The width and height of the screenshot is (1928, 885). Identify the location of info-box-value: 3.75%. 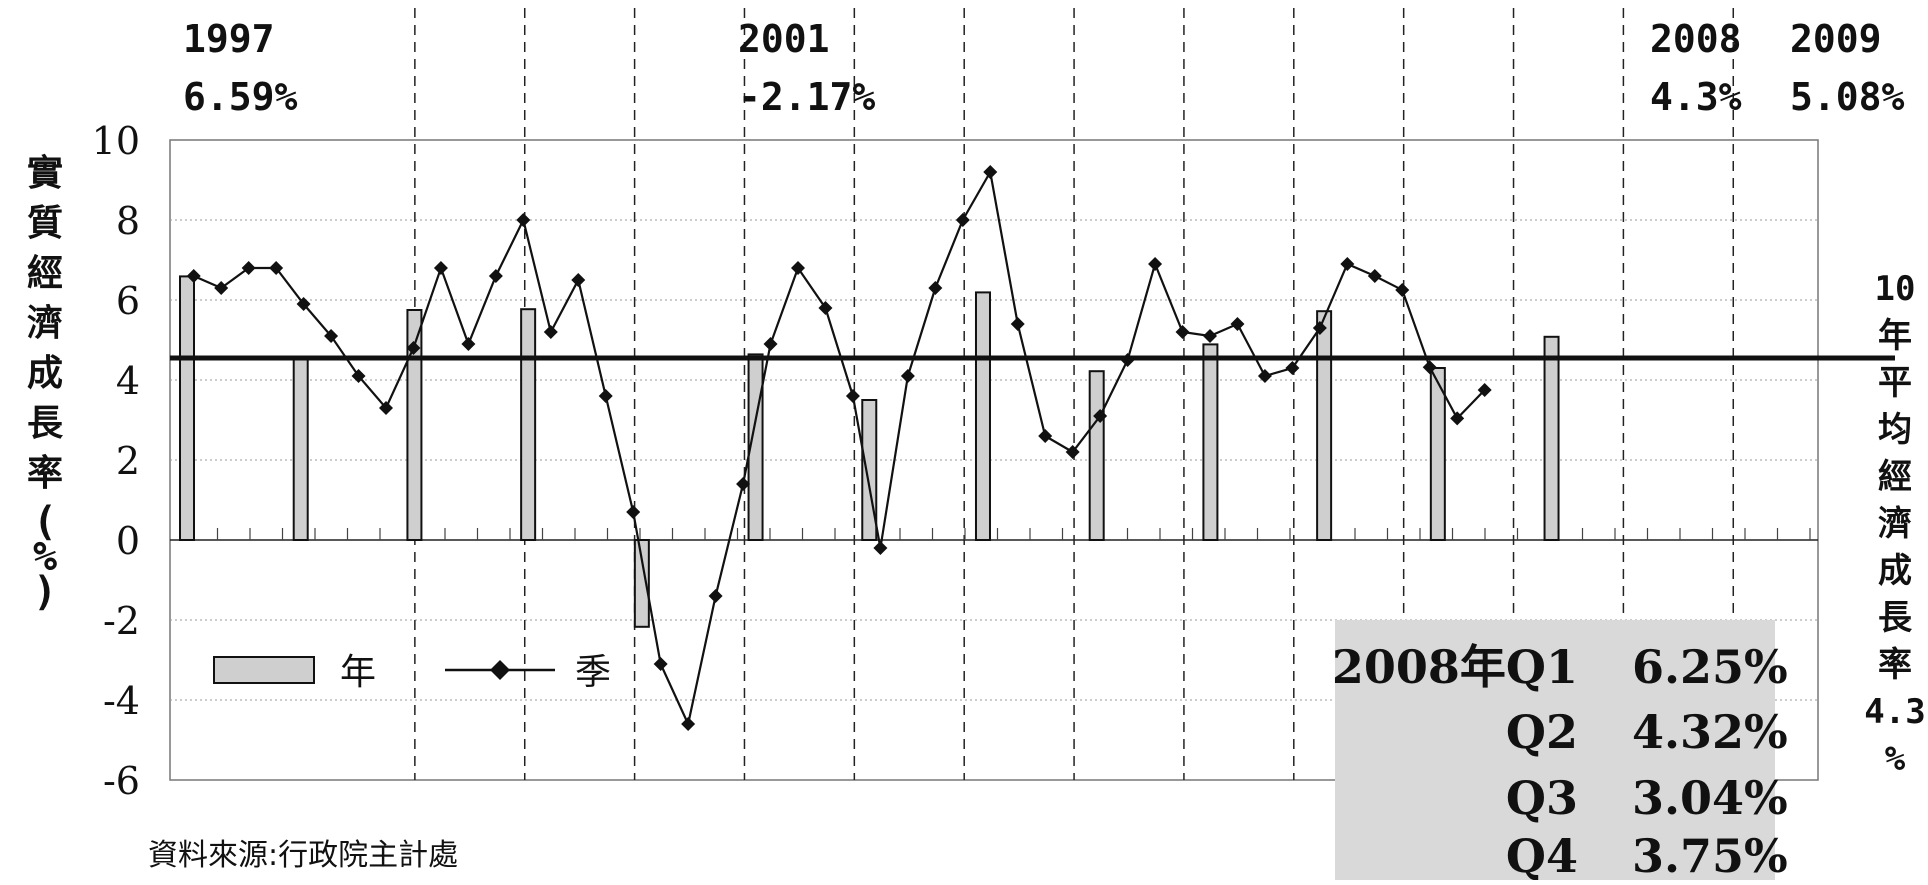
(1710, 854).